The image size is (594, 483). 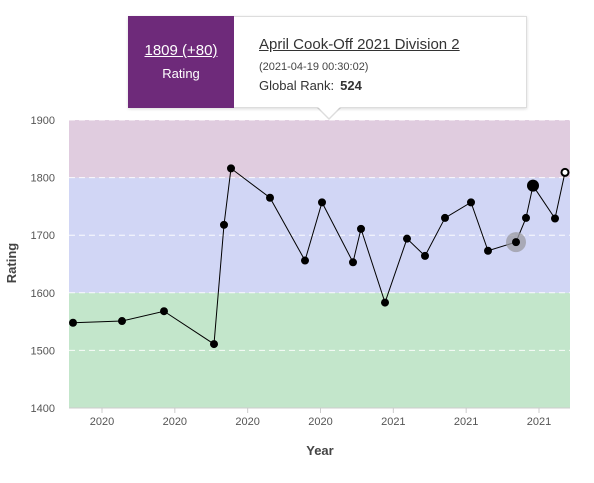 What do you see at coordinates (351, 85) in the screenshot?
I see `tooltip-rank-value: 524` at bounding box center [351, 85].